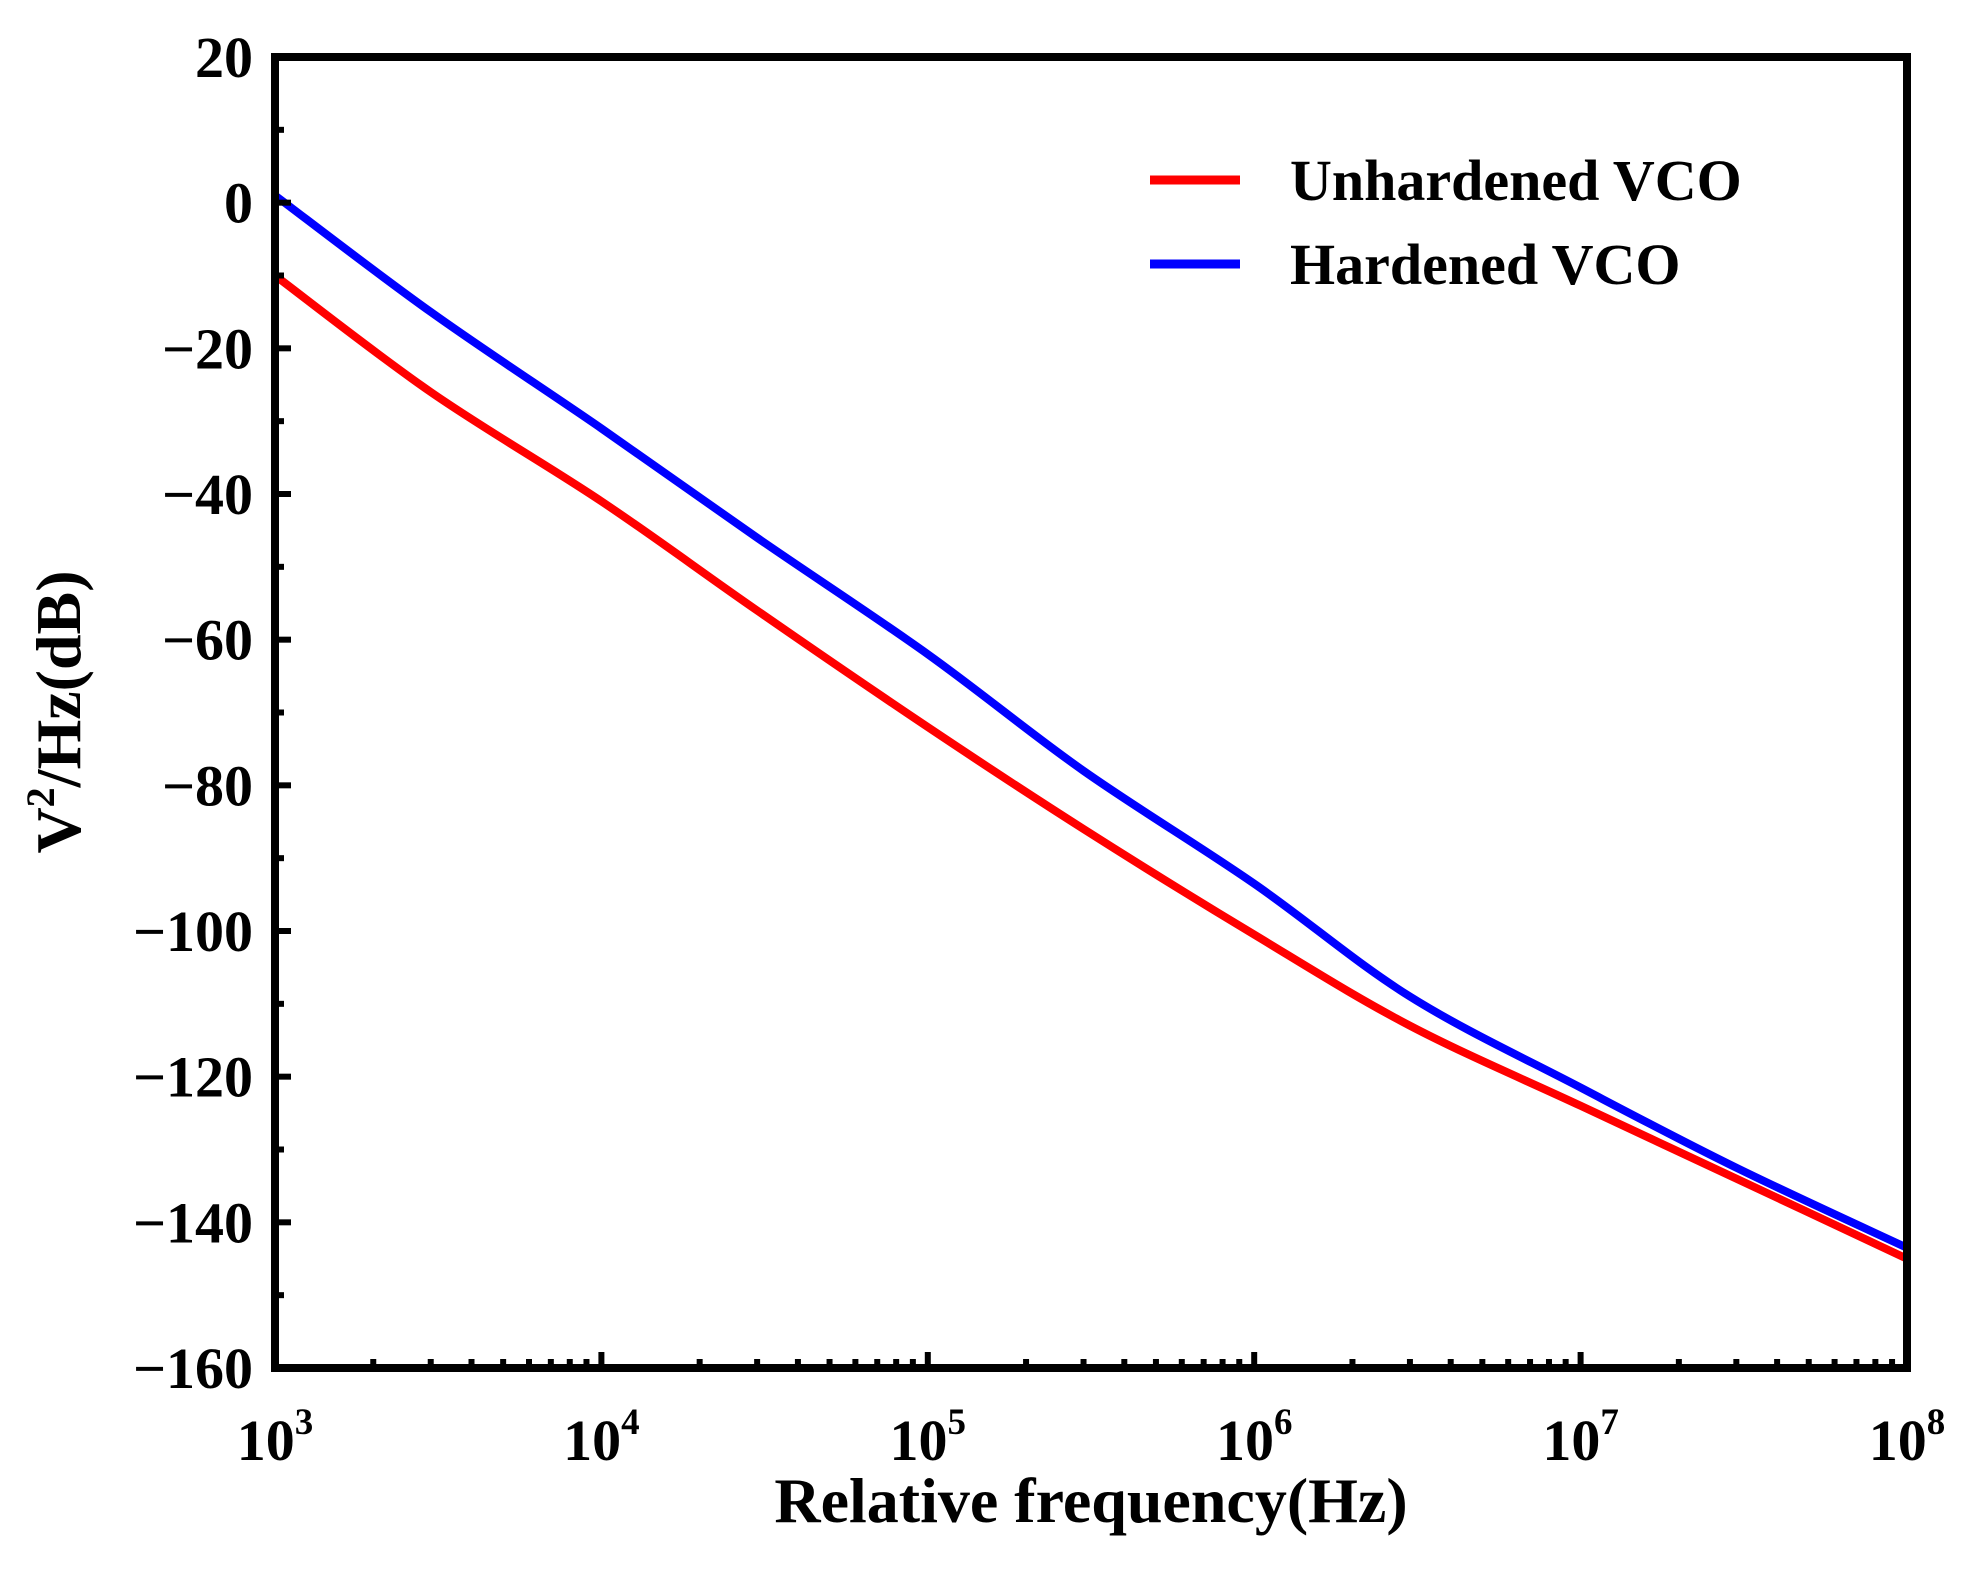 Image resolution: width=1972 pixels, height=1586 pixels. I want to click on y-tick-label: −40, so click(207, 494).